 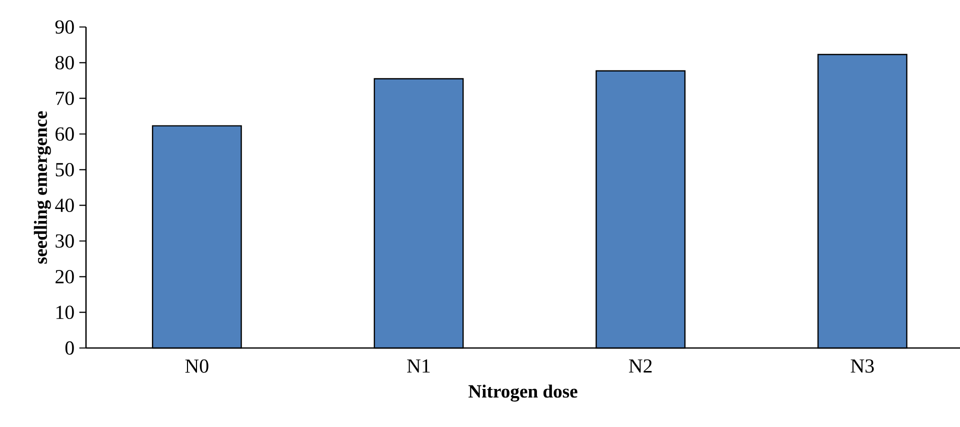 I want to click on y-tick-label: 70, so click(x=65, y=99).